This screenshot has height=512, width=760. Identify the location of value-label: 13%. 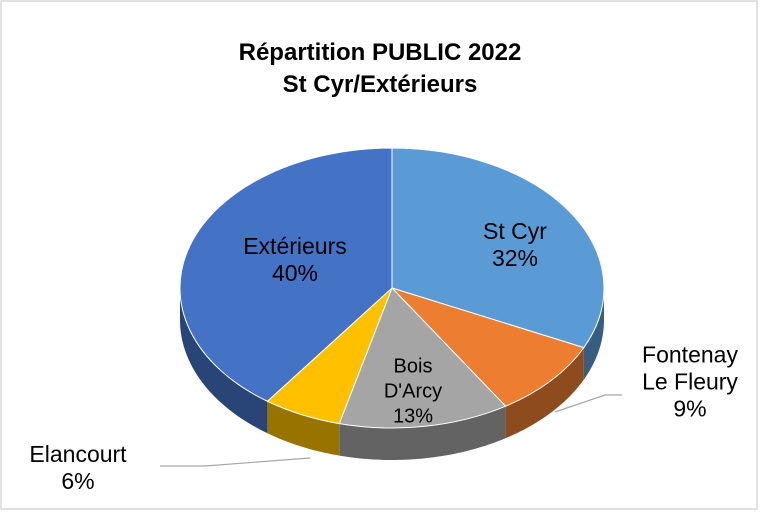
(413, 416).